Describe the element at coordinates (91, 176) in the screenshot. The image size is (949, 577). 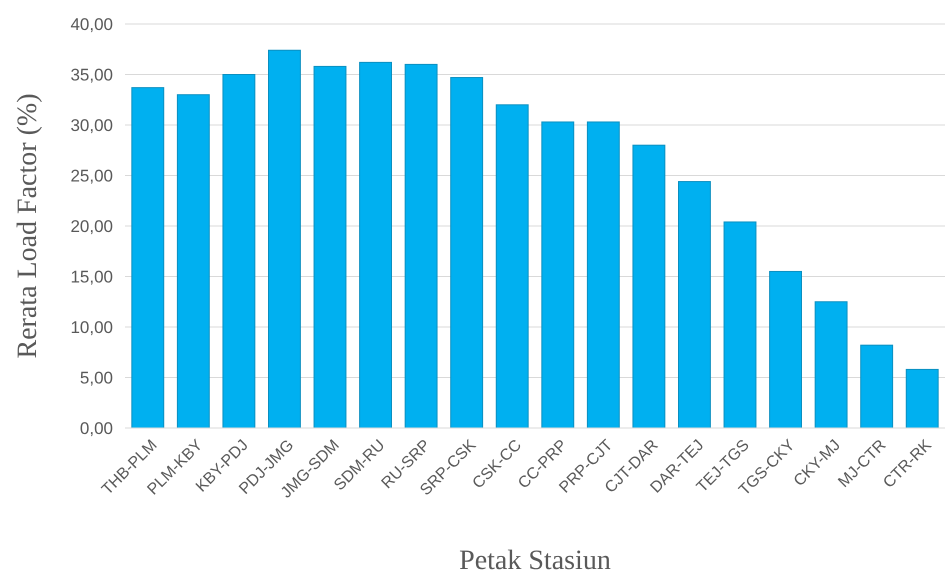
I see `y-tick-label: 25,00` at that location.